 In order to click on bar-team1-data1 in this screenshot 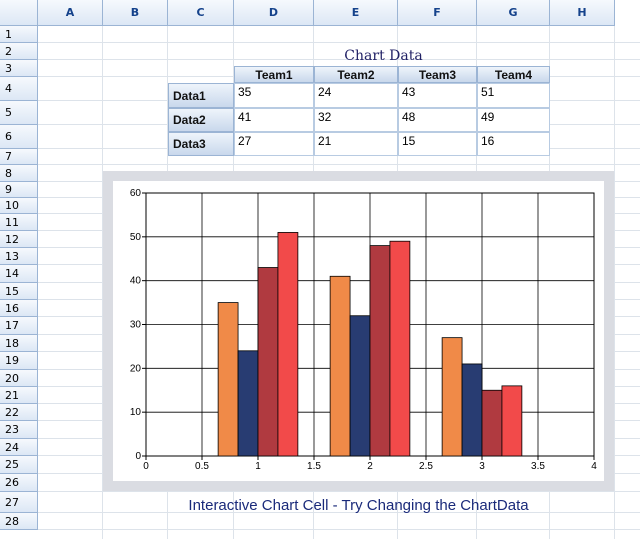, I will do `click(228, 379)`.